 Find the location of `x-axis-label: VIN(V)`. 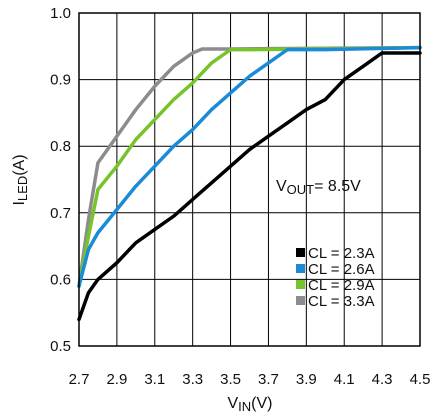

x-axis-label: VIN(V) is located at coordinates (250, 404).